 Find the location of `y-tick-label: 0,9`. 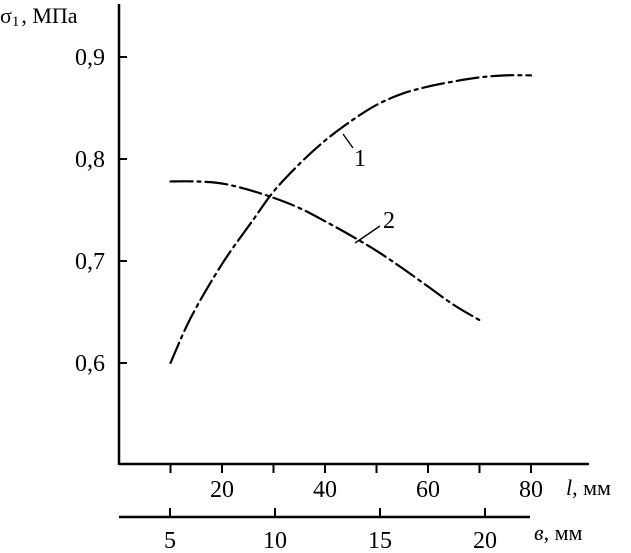

y-tick-label: 0,9 is located at coordinates (90, 58).